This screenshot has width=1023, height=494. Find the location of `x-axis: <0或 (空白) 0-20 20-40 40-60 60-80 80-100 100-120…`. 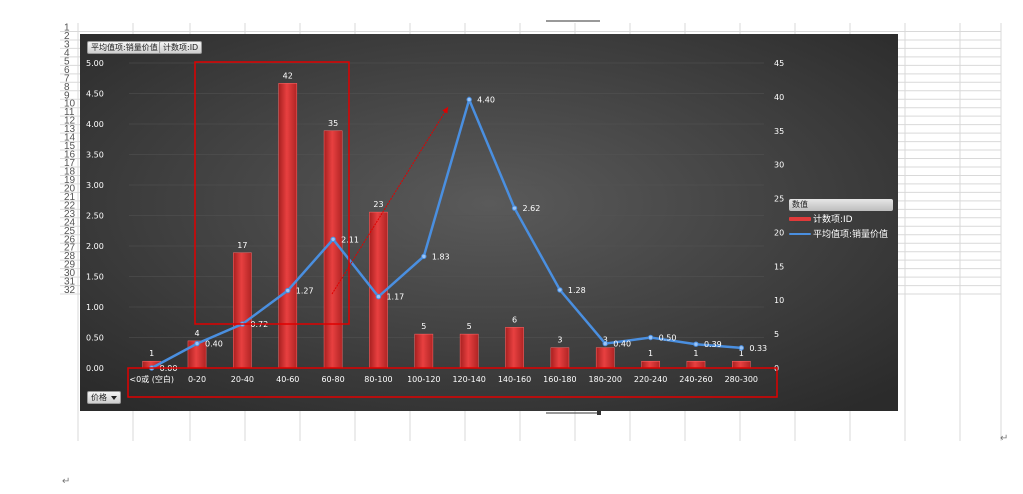

x-axis: <0或 (空白) 0-20 20-40 40-60 60-80 80-100 100-120… is located at coordinates (443, 379).